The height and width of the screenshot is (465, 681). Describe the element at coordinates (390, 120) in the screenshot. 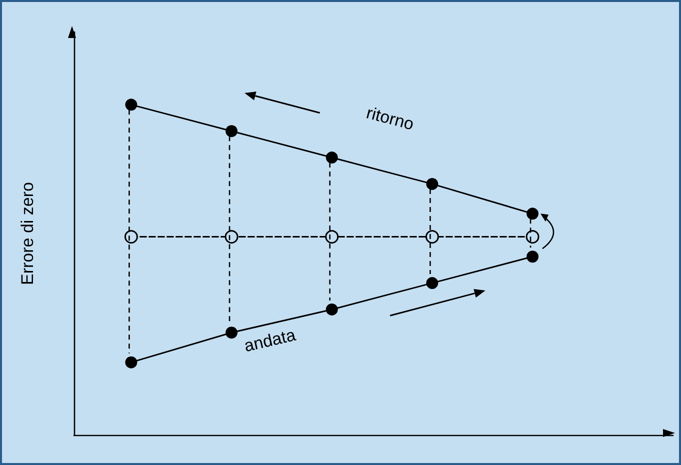

I see `text: ritorno` at that location.